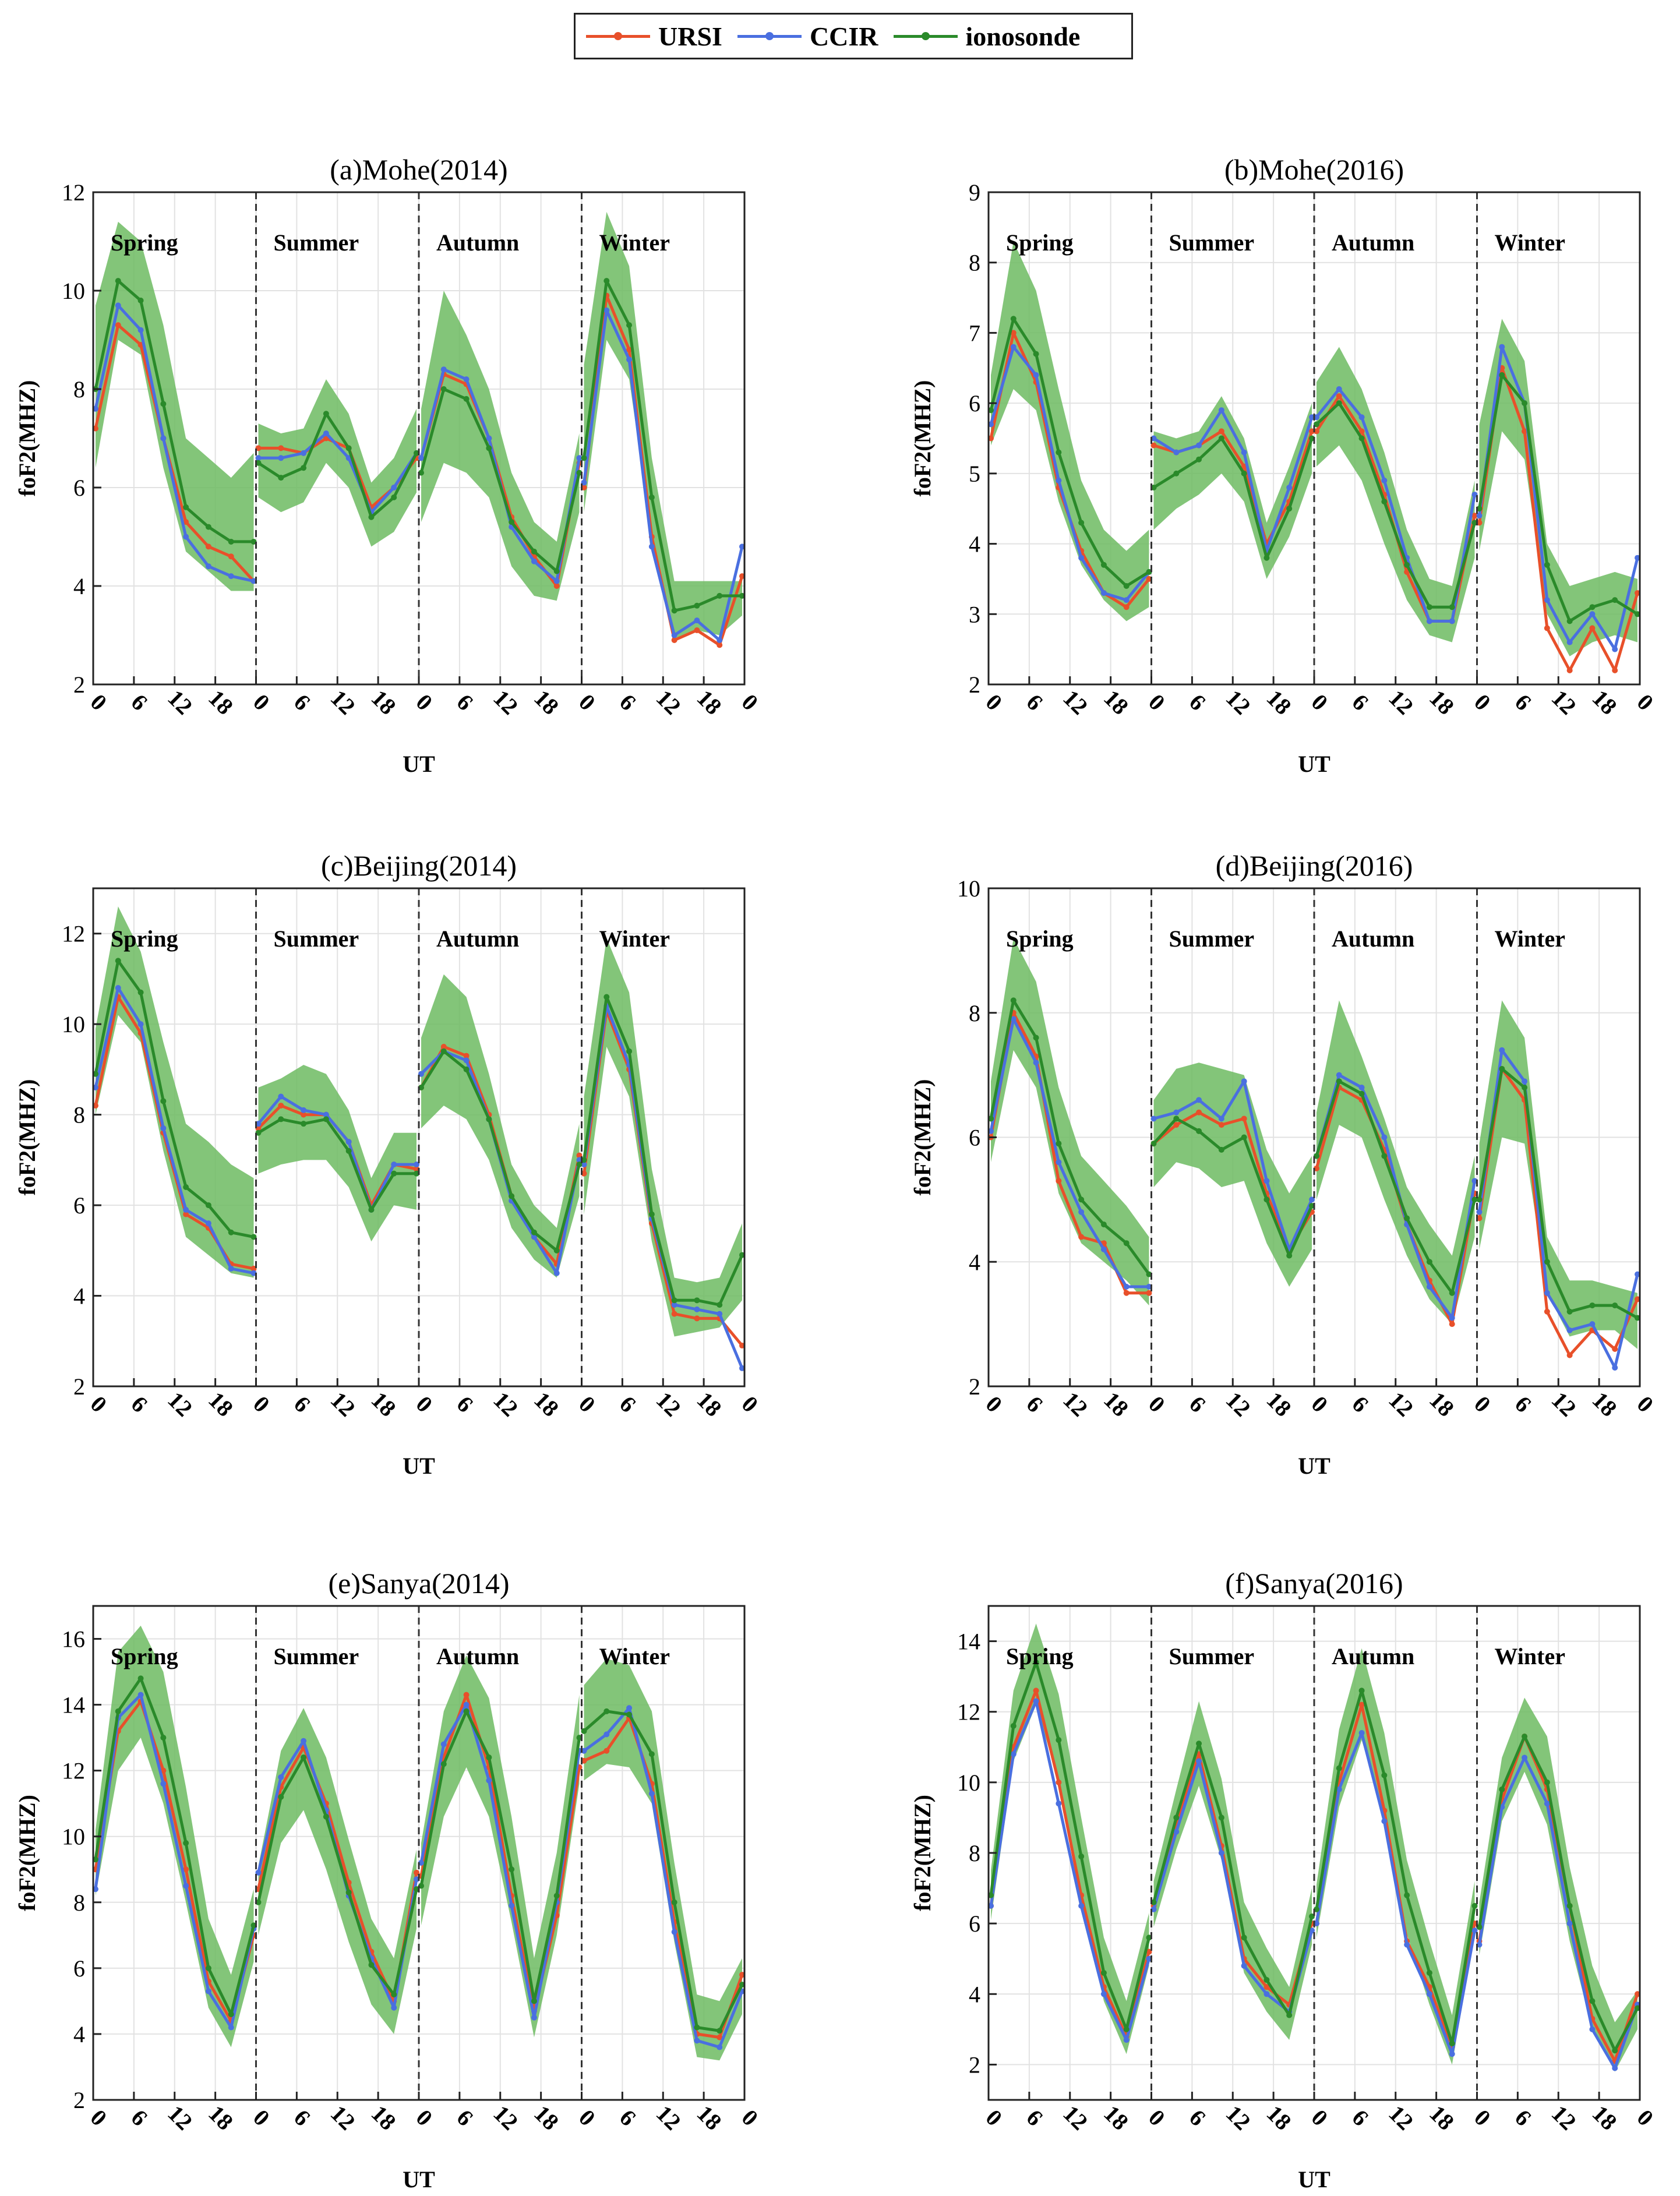 This screenshot has width=1680, height=2196. Describe the element at coordinates (974, 1262) in the screenshot. I see `y-tick-label: 4` at that location.